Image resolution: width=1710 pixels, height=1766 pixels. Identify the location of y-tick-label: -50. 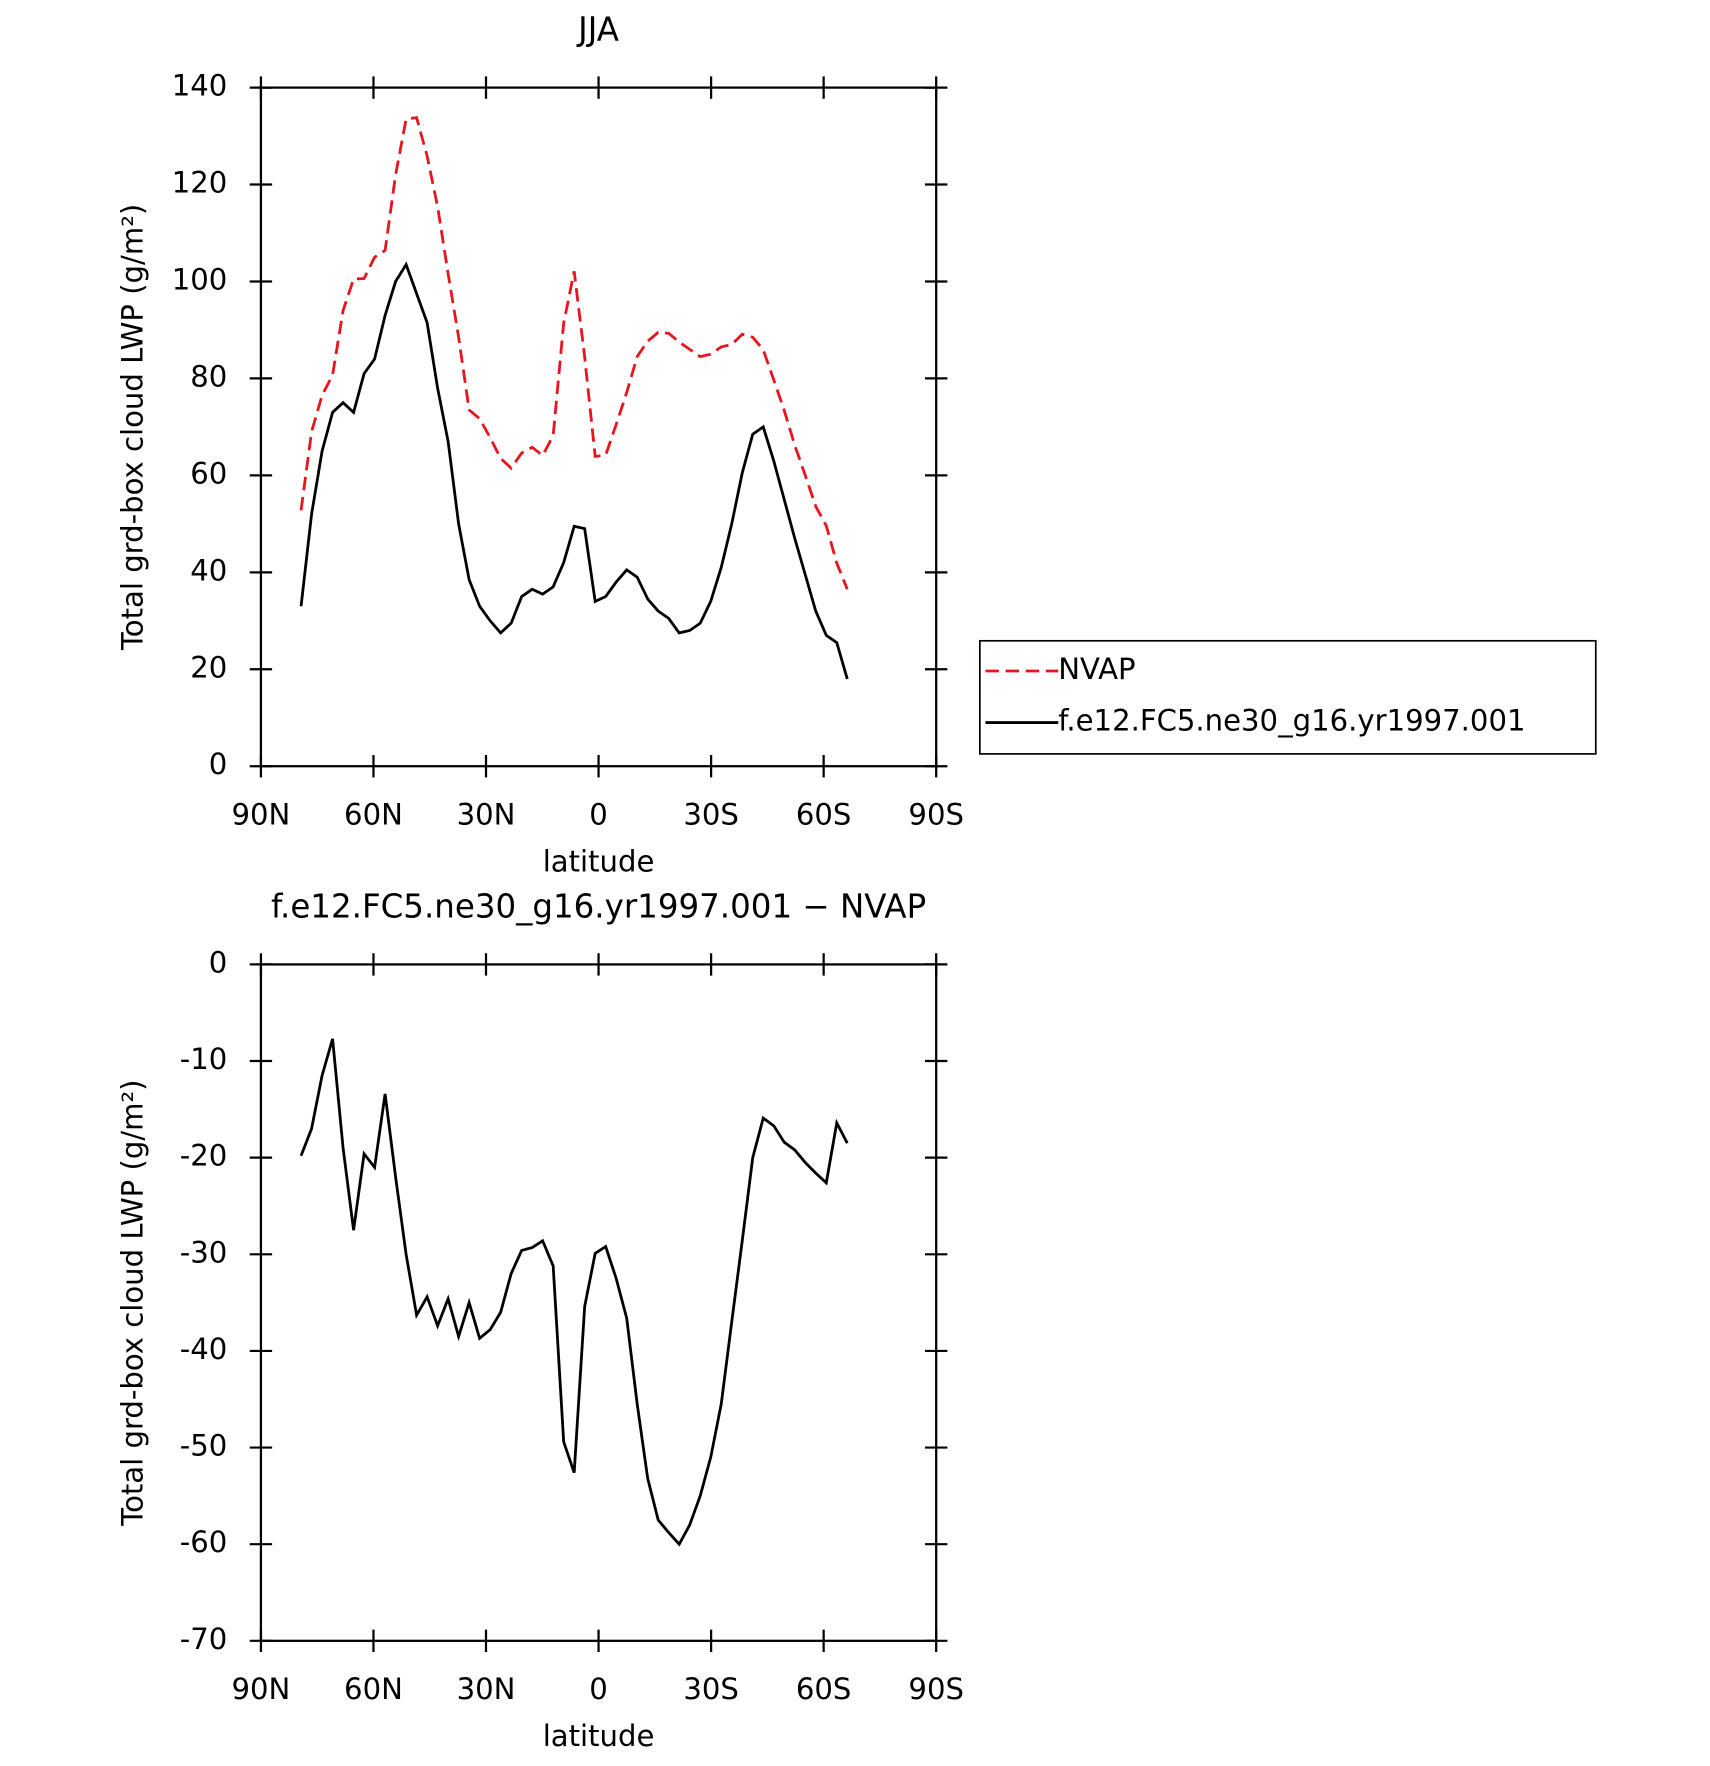
(204, 1446).